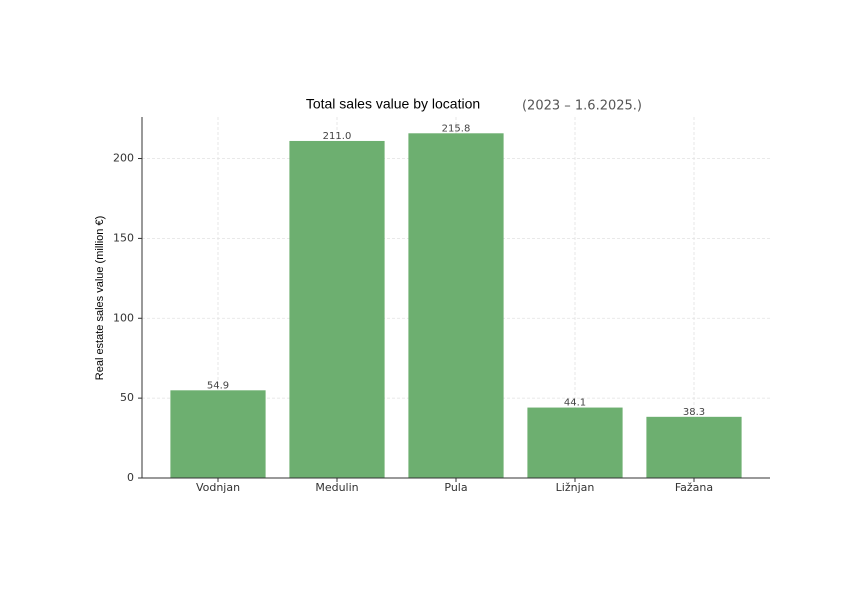  What do you see at coordinates (123, 158) in the screenshot?
I see `y-tick-label: 200` at bounding box center [123, 158].